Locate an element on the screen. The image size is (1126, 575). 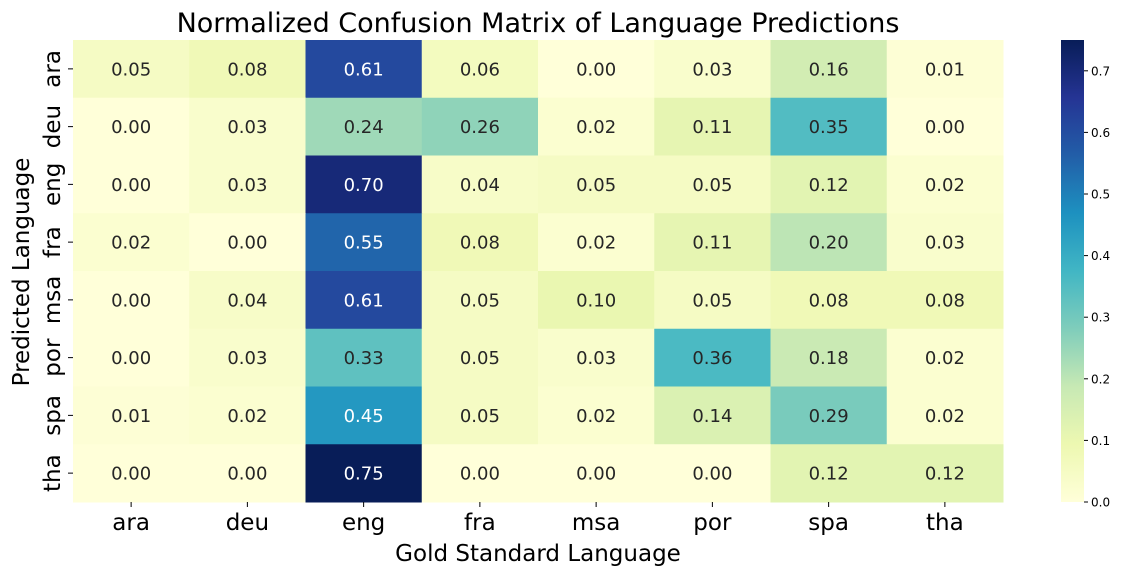
heatmap-cell-por-por is located at coordinates (712, 357).